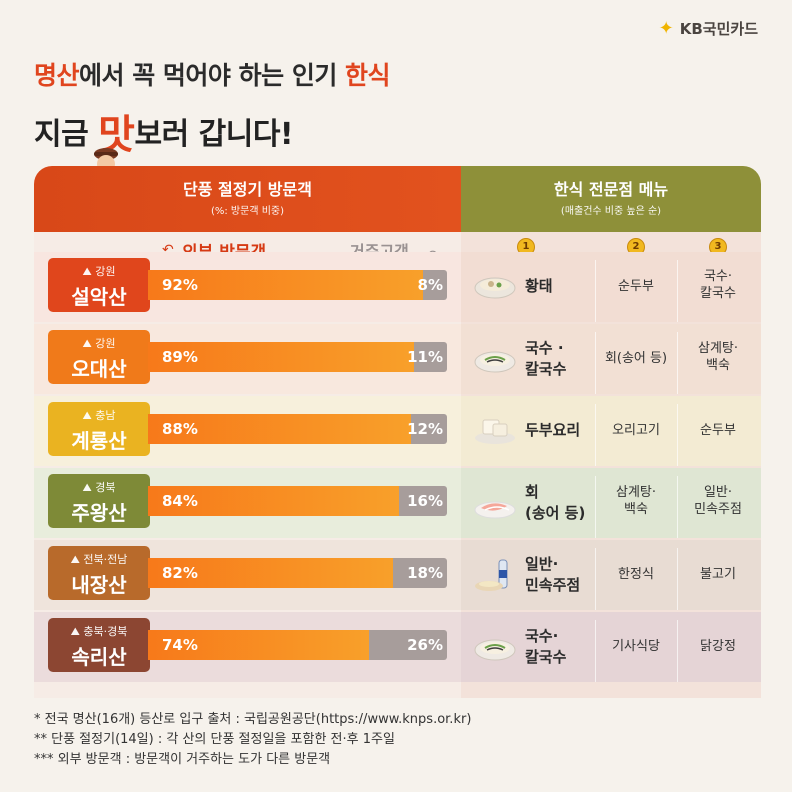 This screenshot has height=792, width=792. Describe the element at coordinates (57, 75) in the screenshot. I see `headline-highlight-mountain: 명산` at that location.